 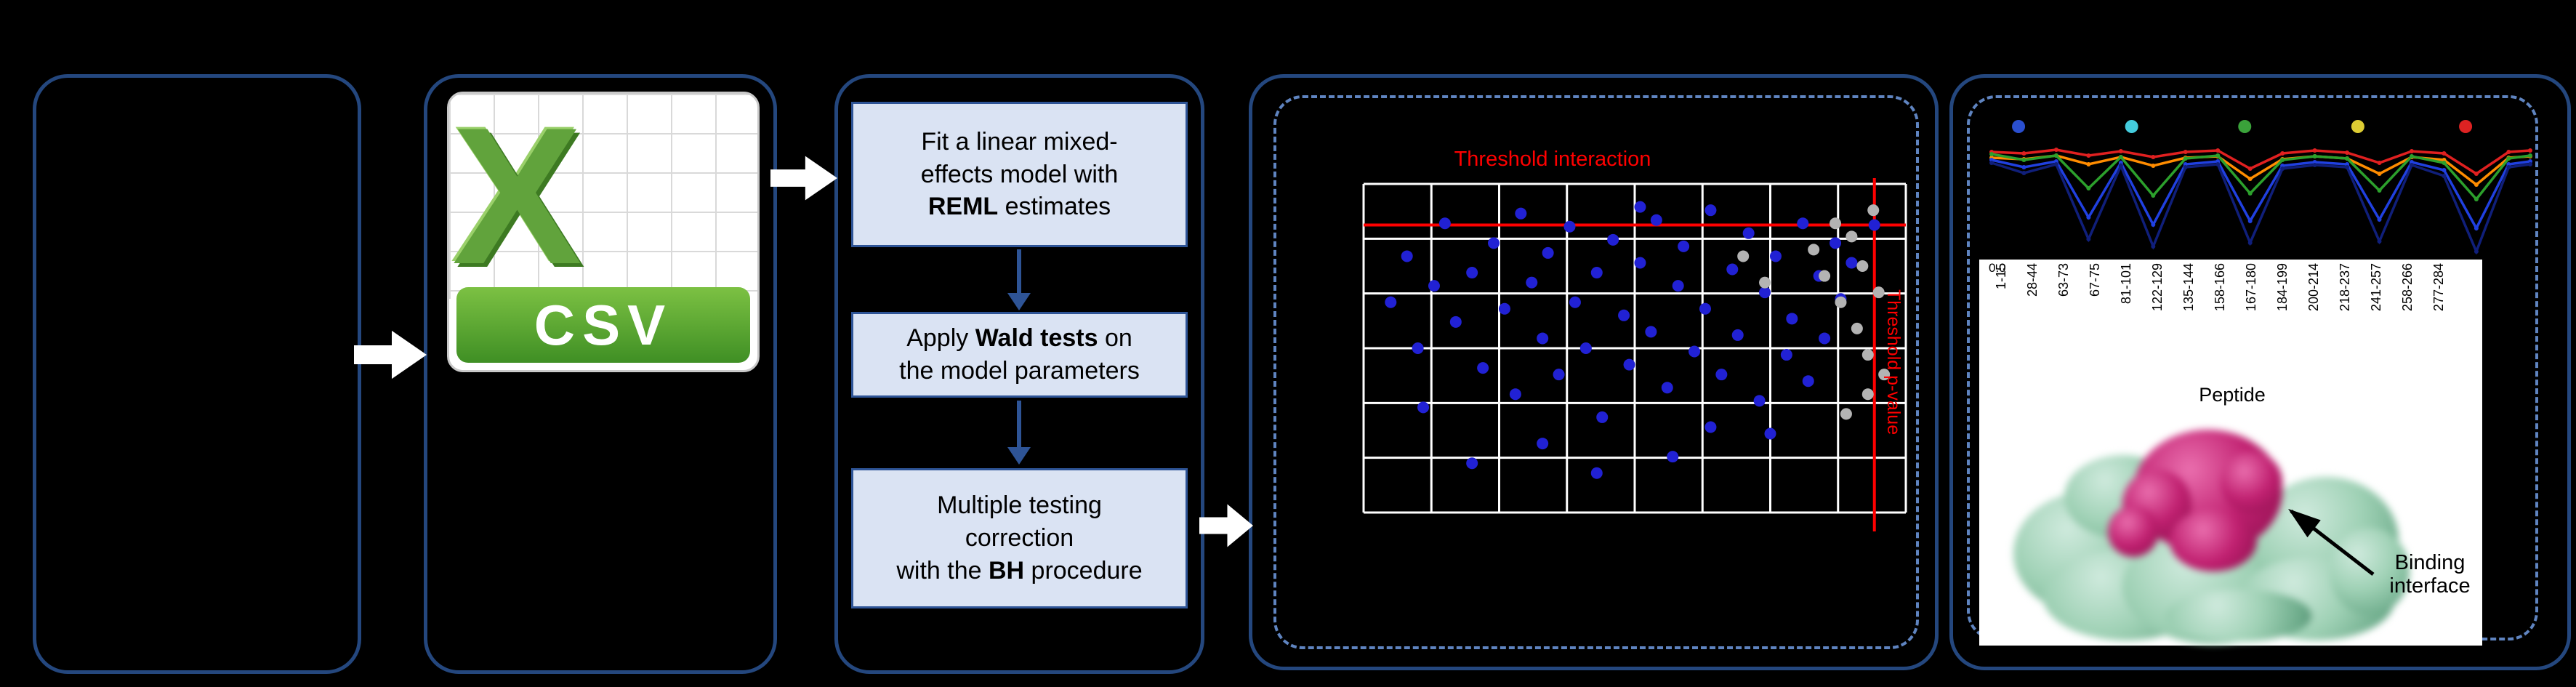 I want to click on x-tick-label: 28-44, so click(x=2032, y=280).